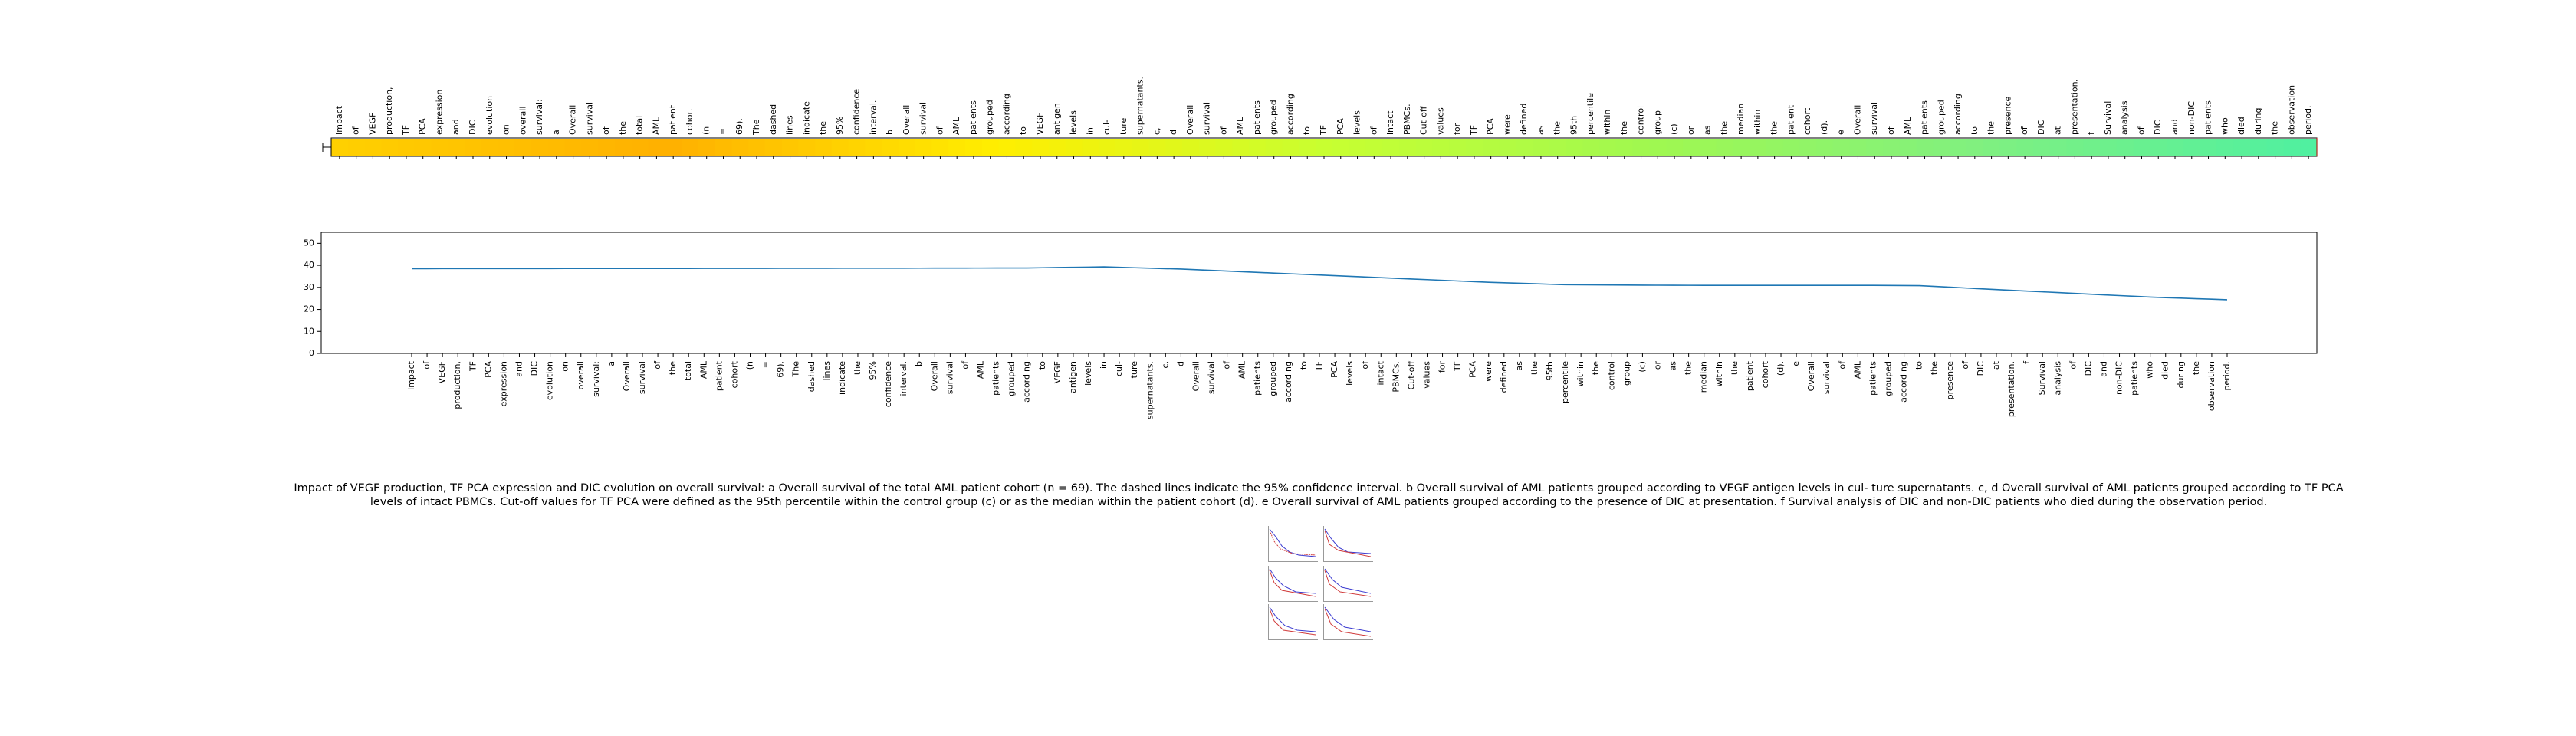  I want to click on x-tick-label: patient, so click(719, 376).